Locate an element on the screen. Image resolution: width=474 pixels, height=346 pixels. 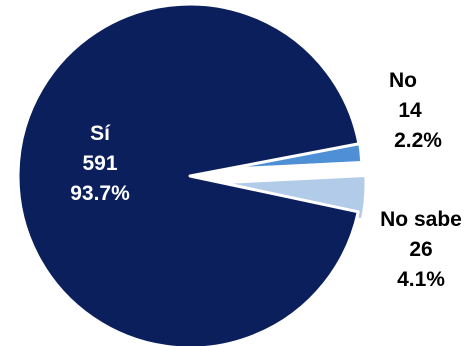
slice-label-no-value: 14 is located at coordinates (410, 110).